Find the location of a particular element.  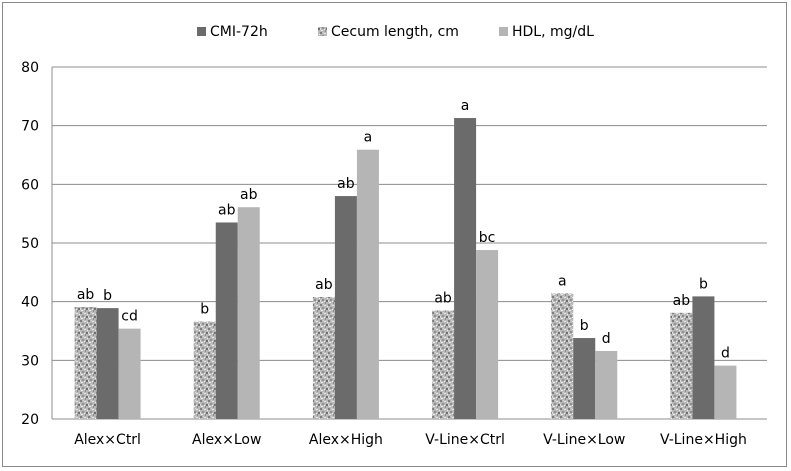

bar-alex-low-cmi-72h is located at coordinates (226, 320).